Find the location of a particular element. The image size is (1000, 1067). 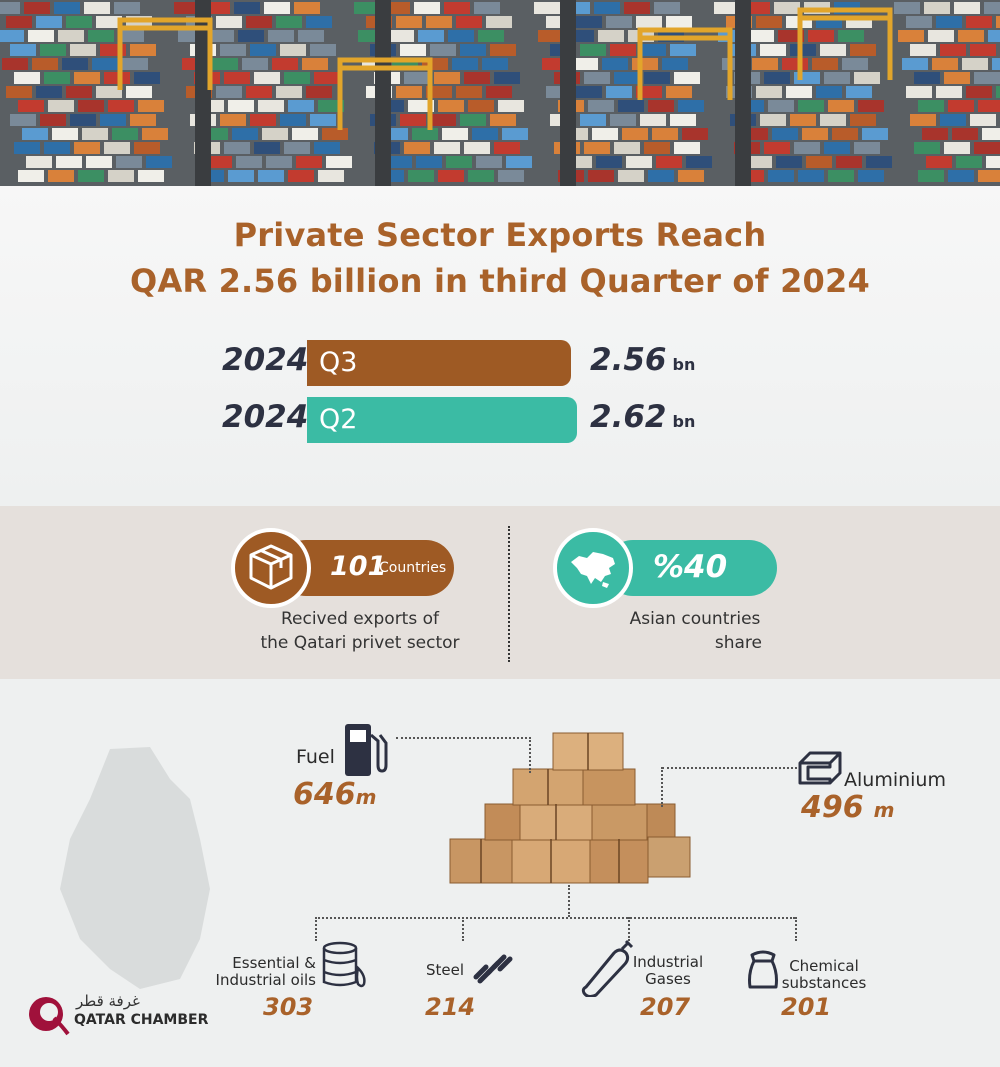

countries-unit: Countries is located at coordinates (413, 568).